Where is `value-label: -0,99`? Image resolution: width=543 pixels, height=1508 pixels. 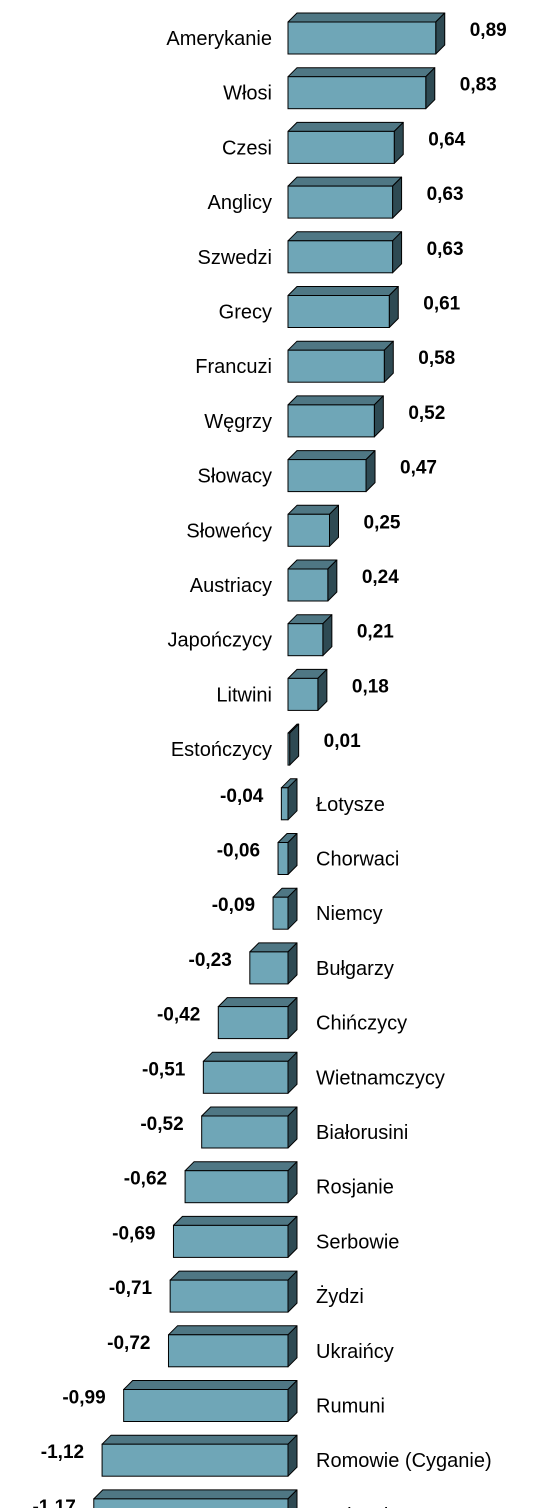
value-label: -0,99 is located at coordinates (83, 1398).